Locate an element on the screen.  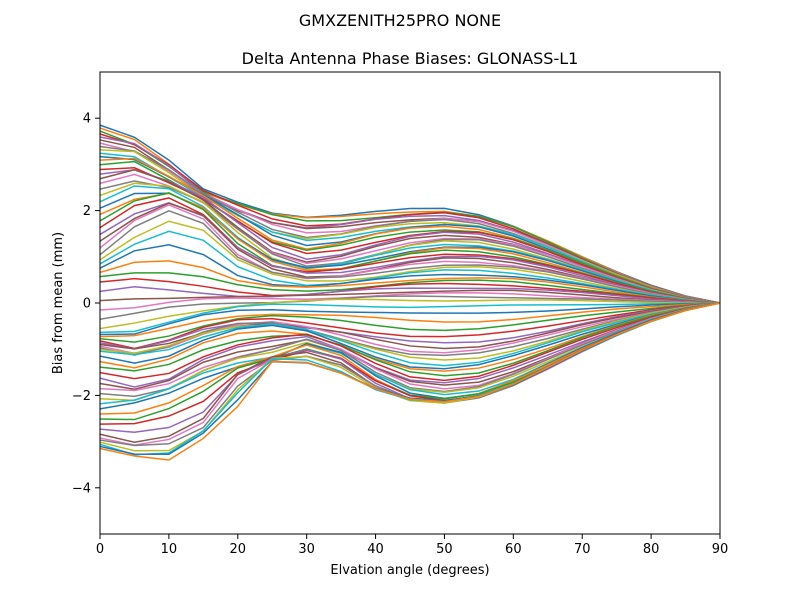
y-axis: −4 −2 0 2 4 is located at coordinates (86, 304).